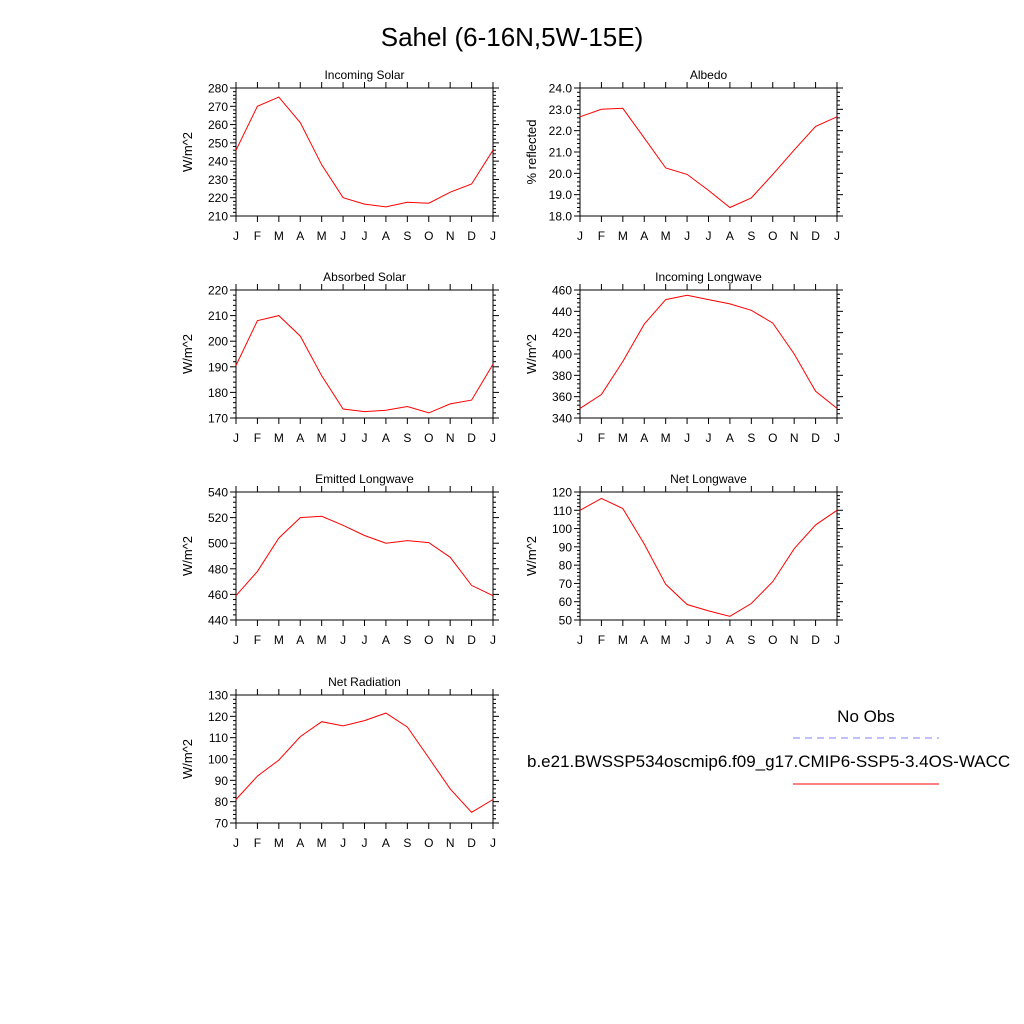 Image resolution: width=1024 pixels, height=1024 pixels. What do you see at coordinates (218, 180) in the screenshot?
I see `y-tick-label: 230` at bounding box center [218, 180].